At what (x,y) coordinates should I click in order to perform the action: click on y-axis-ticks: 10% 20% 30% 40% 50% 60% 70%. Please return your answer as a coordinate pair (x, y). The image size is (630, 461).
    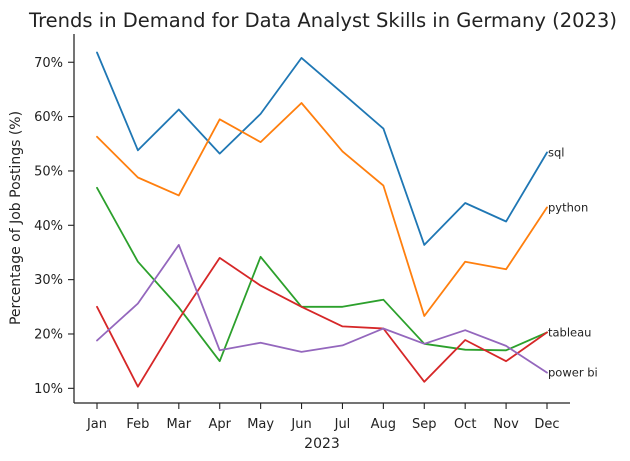
    Looking at the image, I should click on (54, 226).